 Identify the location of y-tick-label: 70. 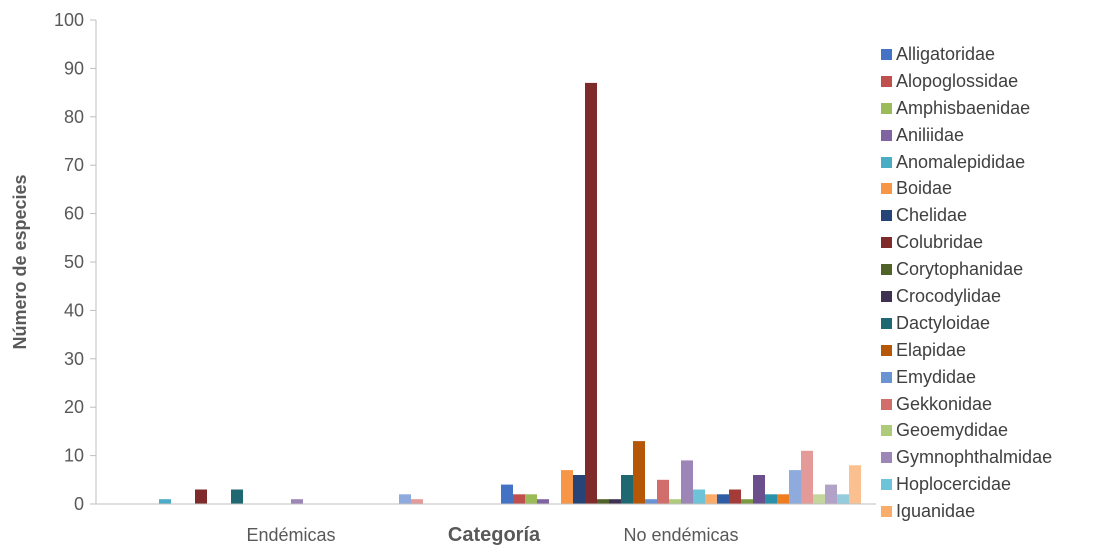
(74, 165).